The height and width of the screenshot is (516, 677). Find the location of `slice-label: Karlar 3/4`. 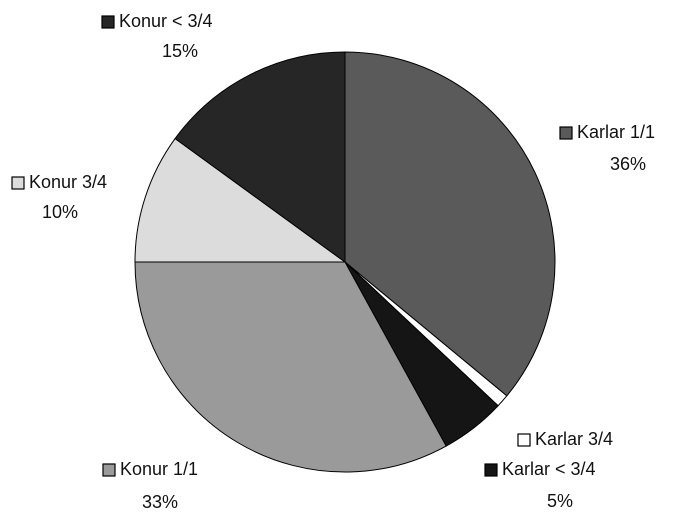

slice-label: Karlar 3/4 is located at coordinates (574, 439).